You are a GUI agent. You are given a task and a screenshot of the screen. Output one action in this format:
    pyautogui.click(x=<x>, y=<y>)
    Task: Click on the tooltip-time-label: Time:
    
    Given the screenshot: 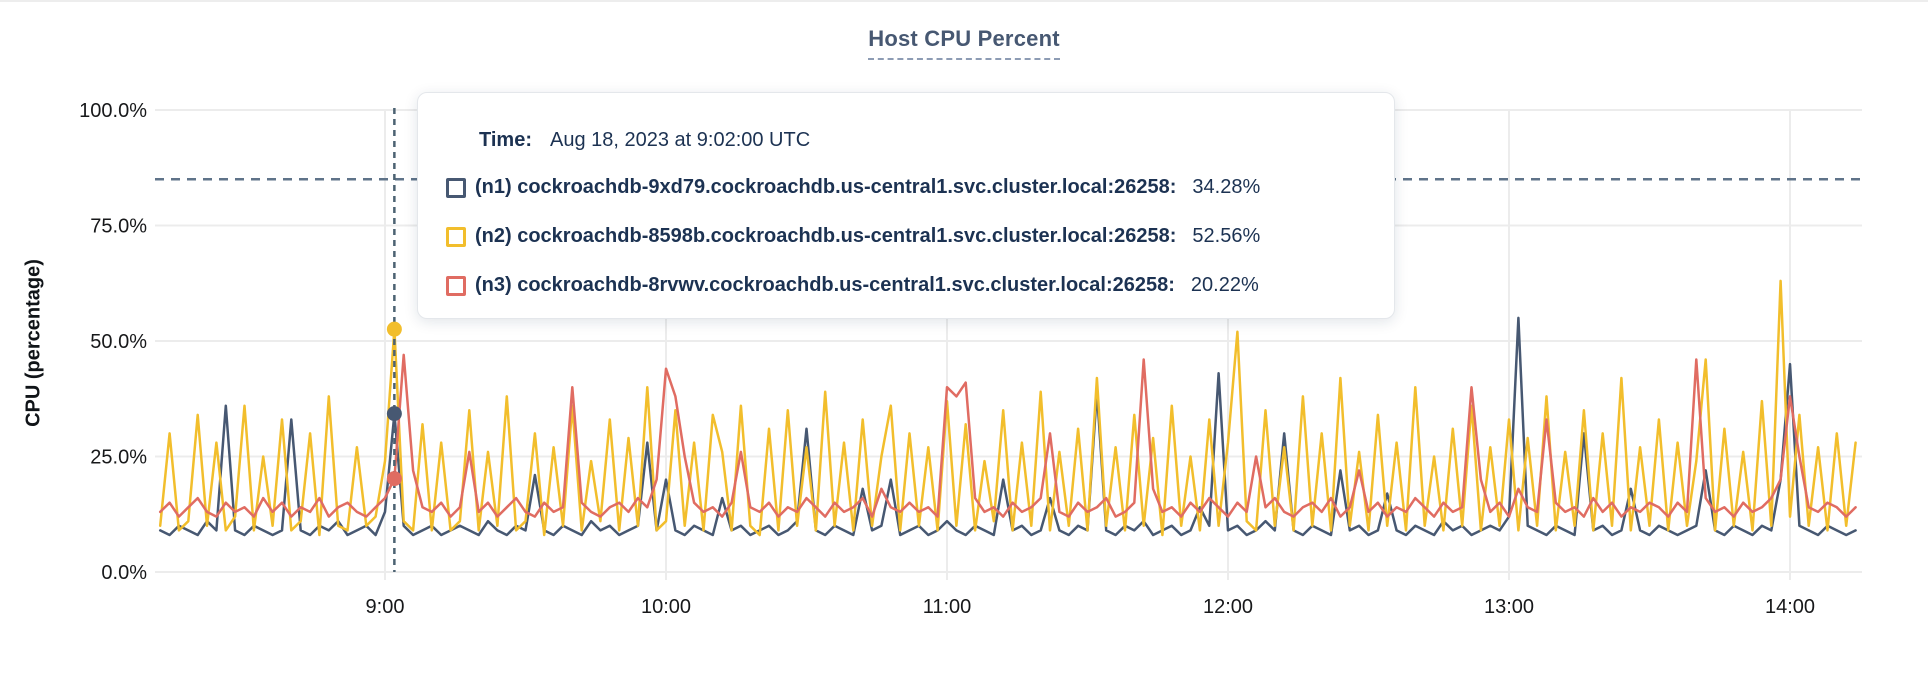 What is the action you would take?
    pyautogui.click(x=505, y=140)
    